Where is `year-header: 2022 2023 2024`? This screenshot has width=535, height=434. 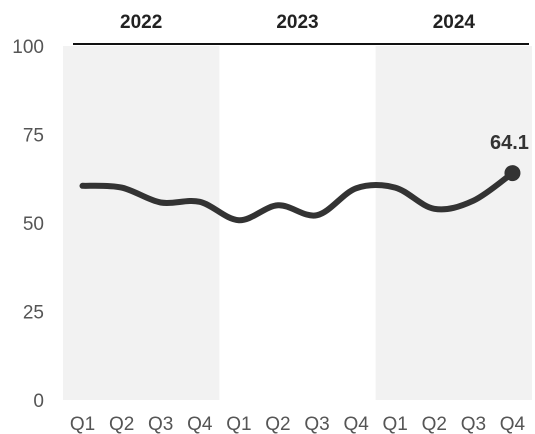 year-header: 2022 2023 2024 is located at coordinates (301, 28).